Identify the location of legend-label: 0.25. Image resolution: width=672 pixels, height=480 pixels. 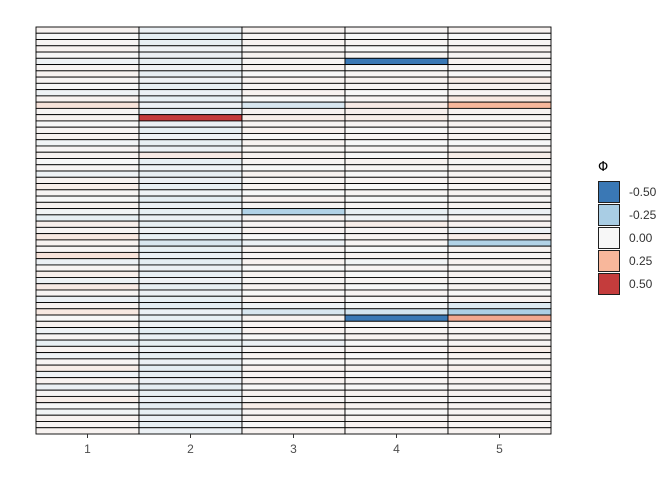
(641, 261).